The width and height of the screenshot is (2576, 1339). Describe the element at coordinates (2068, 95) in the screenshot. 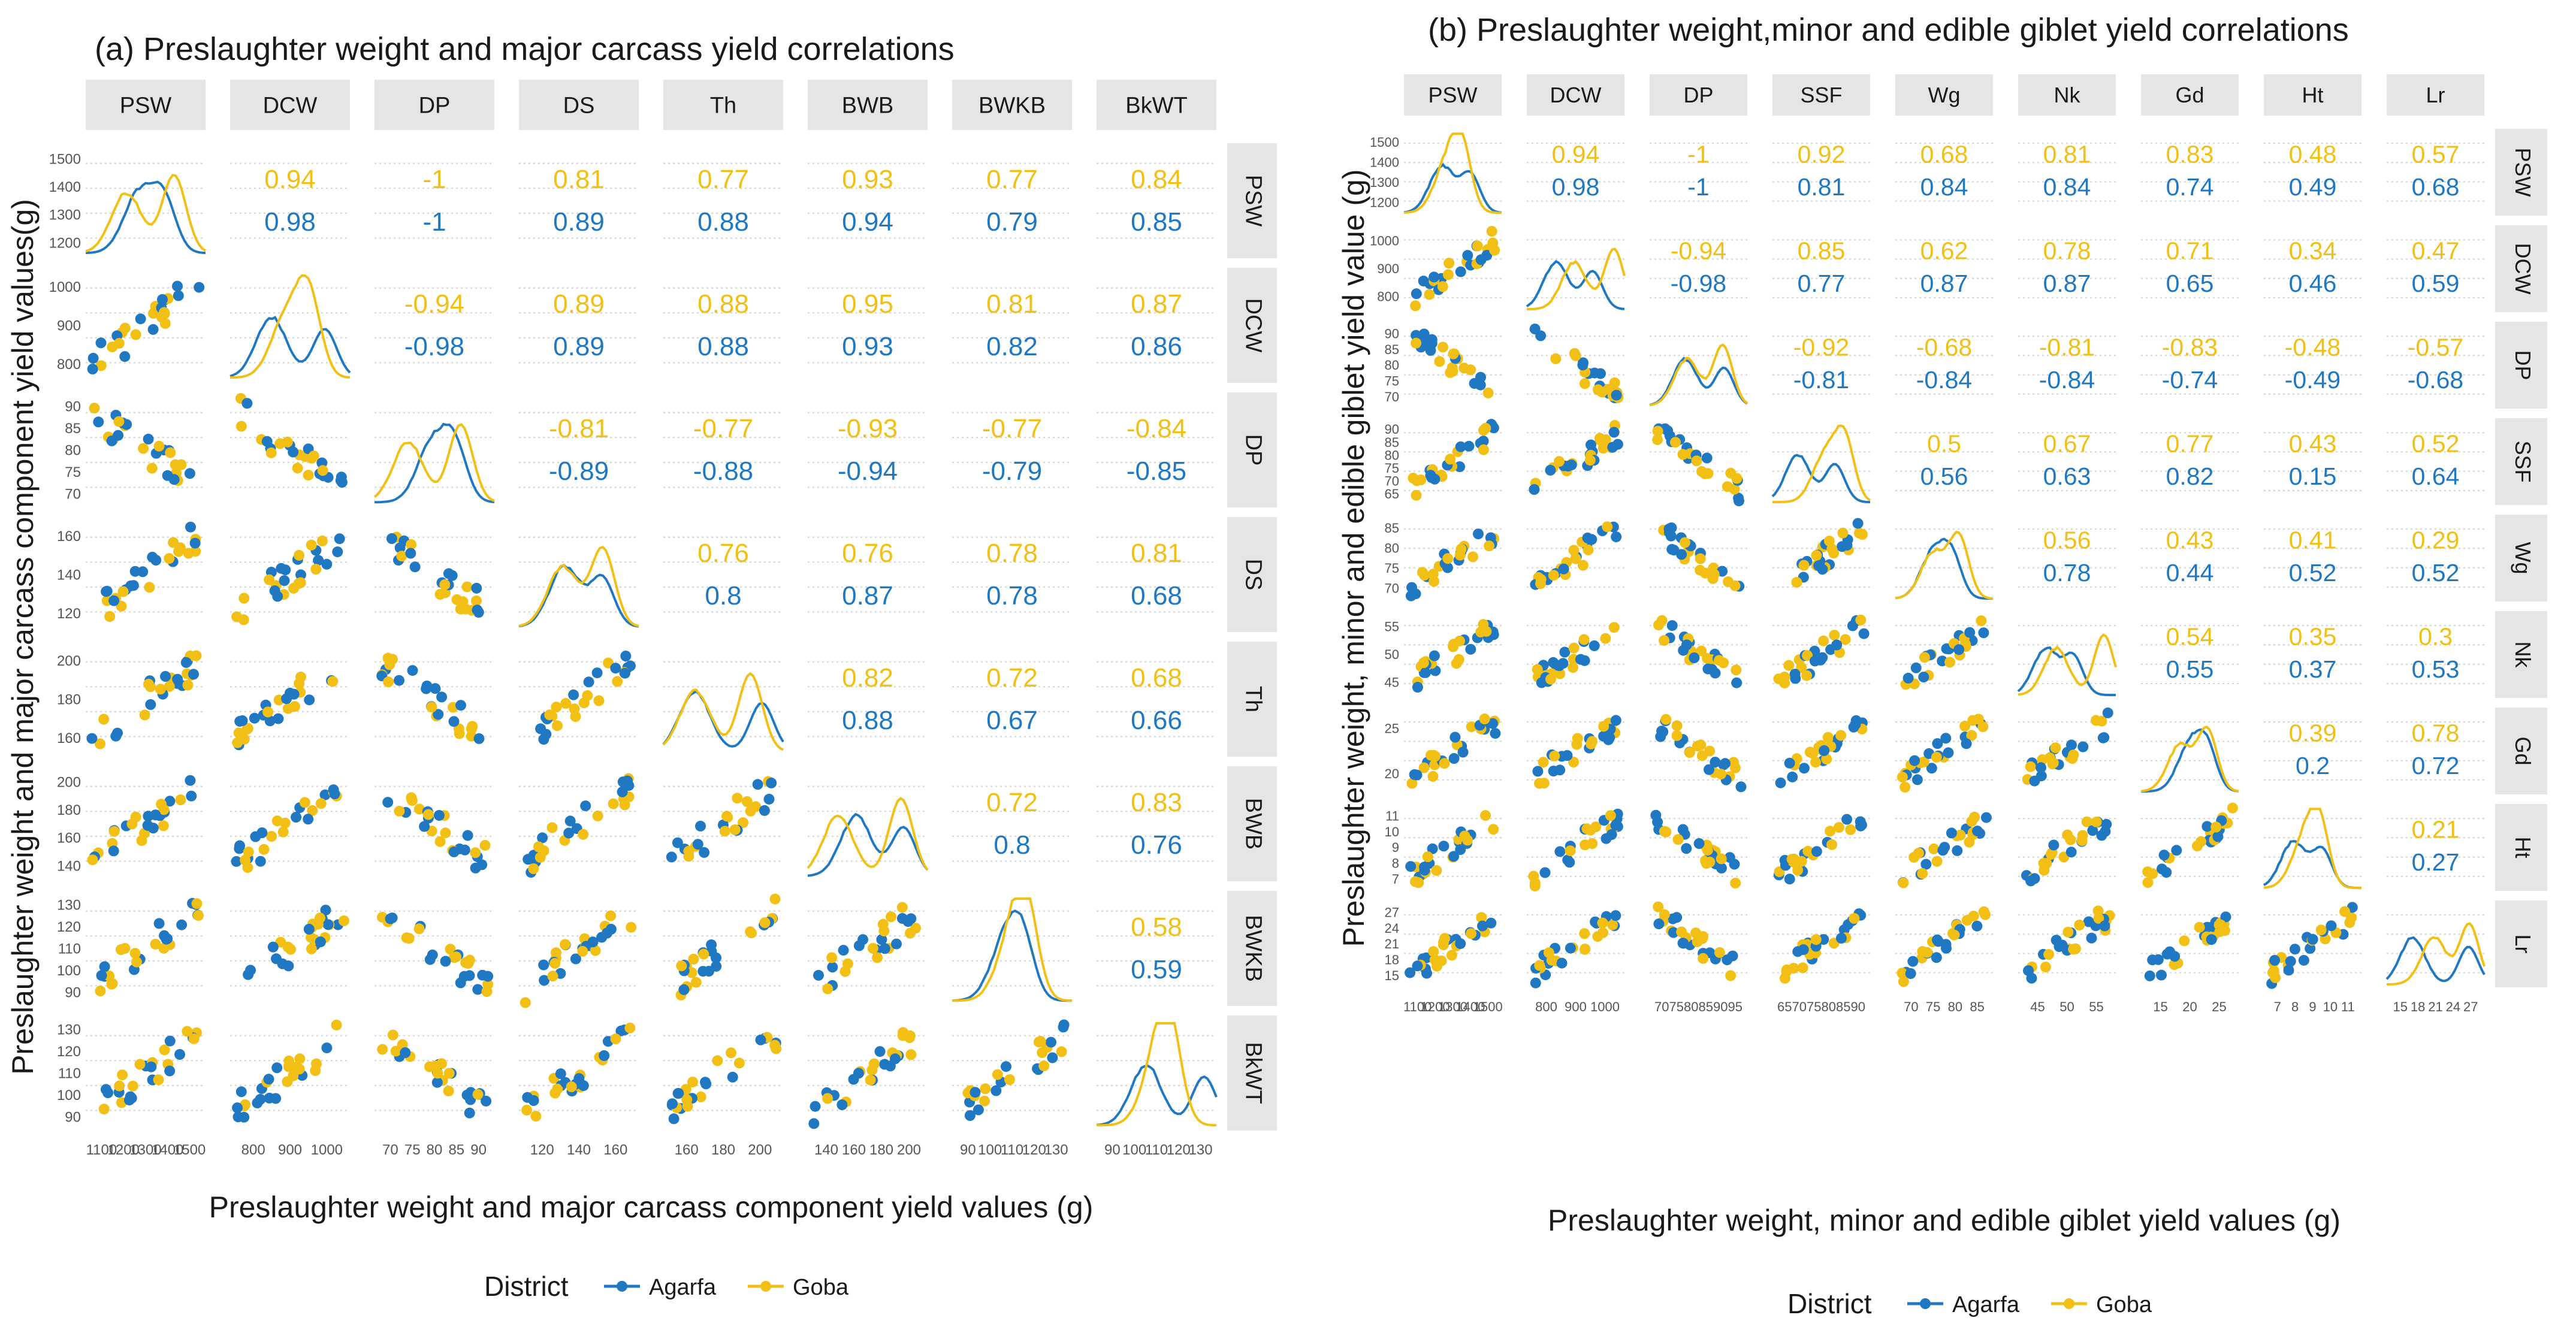

I see `column-strip-label: Nk` at that location.